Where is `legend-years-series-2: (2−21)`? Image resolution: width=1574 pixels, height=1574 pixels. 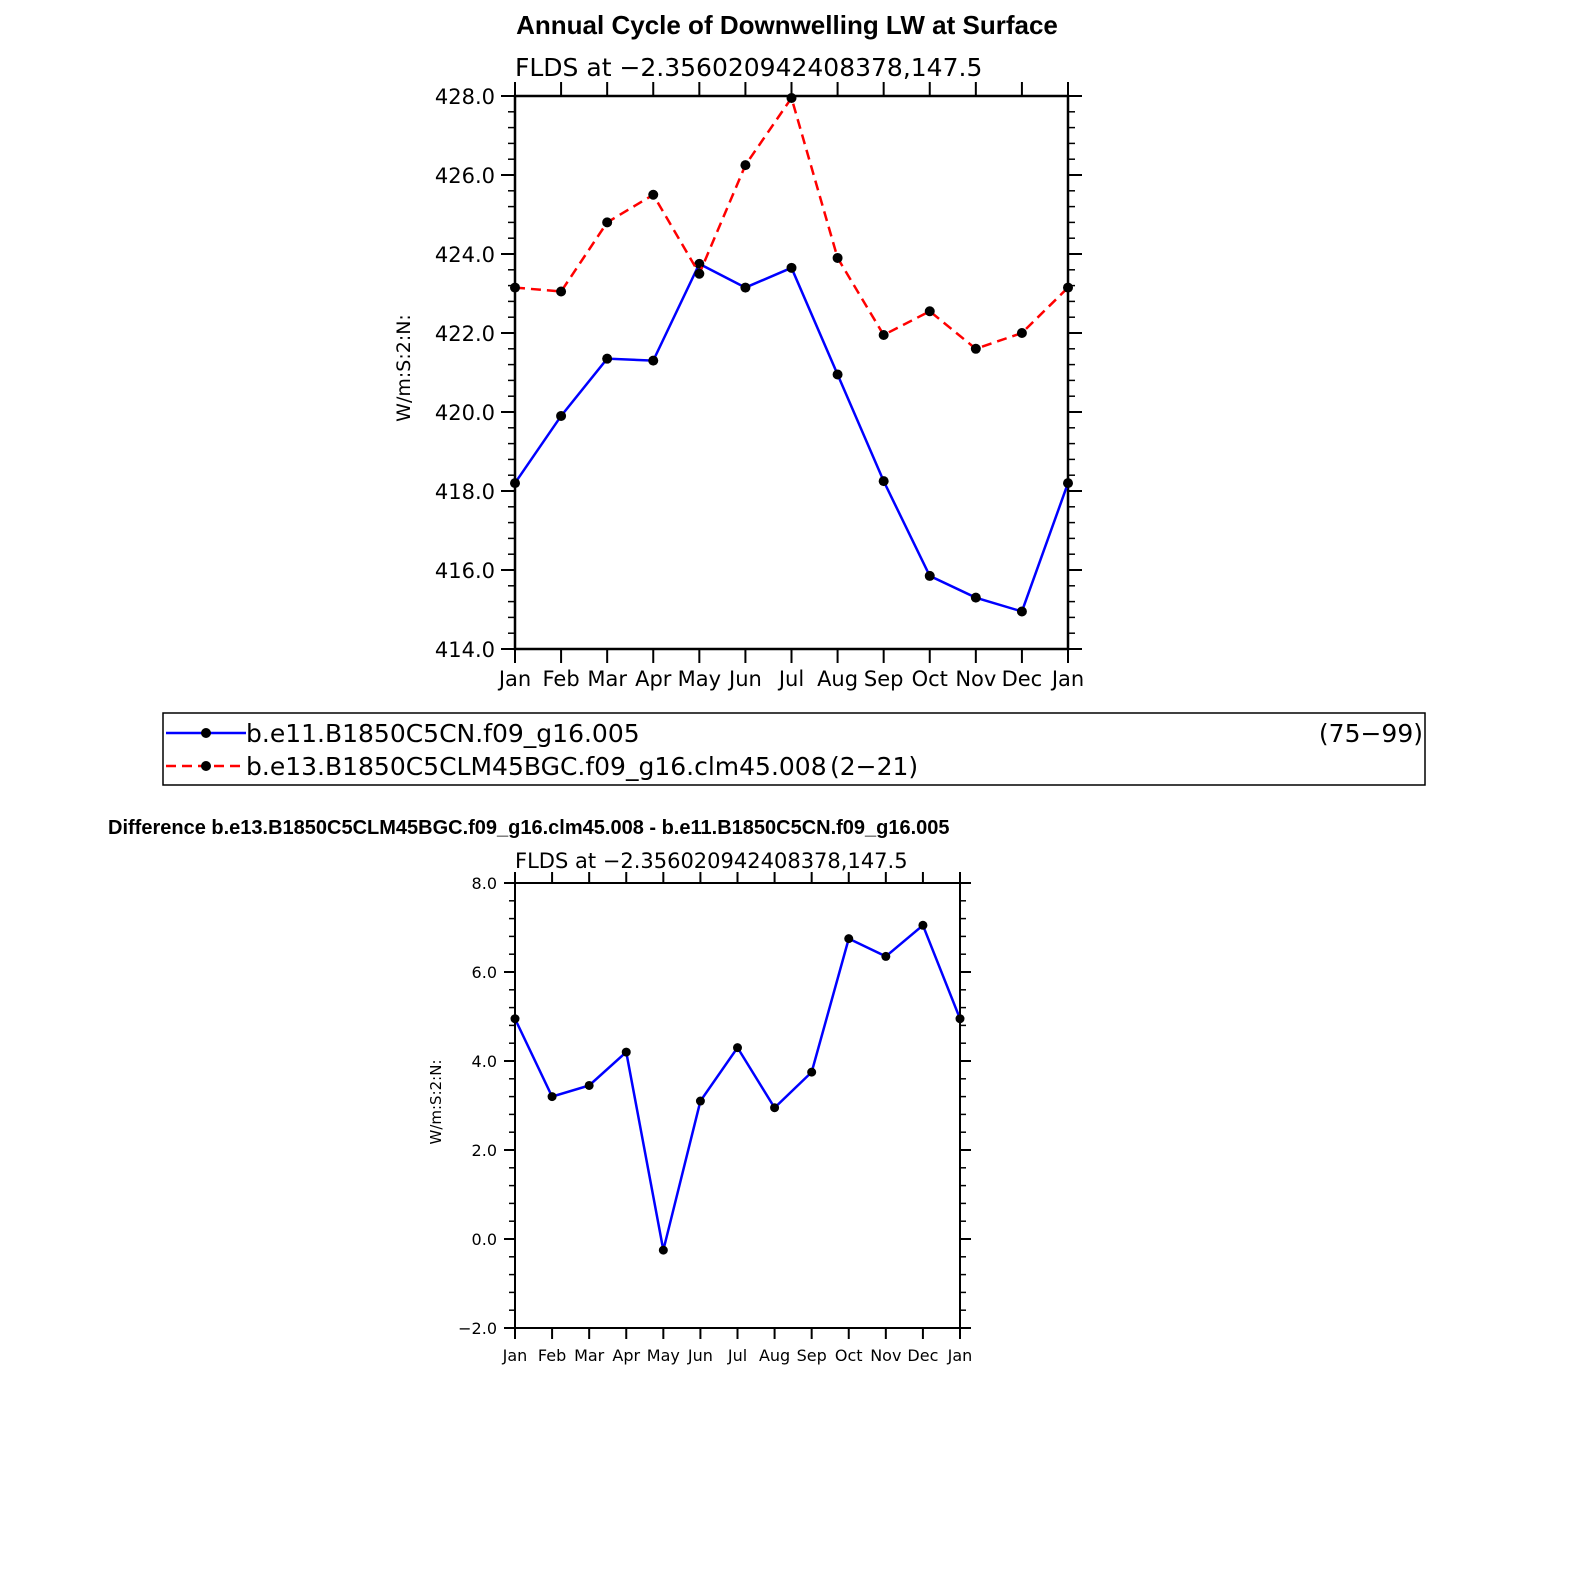
legend-years-series-2: (2−21) is located at coordinates (874, 766).